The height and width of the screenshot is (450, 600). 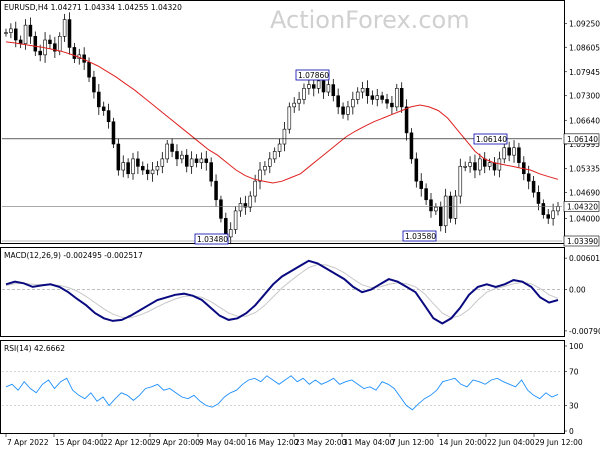 I want to click on rsi-y-tick-label: 70, so click(x=574, y=372).